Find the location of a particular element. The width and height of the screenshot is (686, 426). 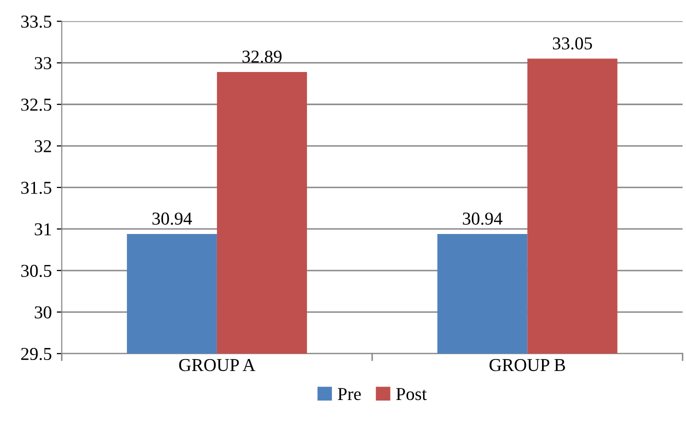

x-tick-label: GROUP B is located at coordinates (528, 365).